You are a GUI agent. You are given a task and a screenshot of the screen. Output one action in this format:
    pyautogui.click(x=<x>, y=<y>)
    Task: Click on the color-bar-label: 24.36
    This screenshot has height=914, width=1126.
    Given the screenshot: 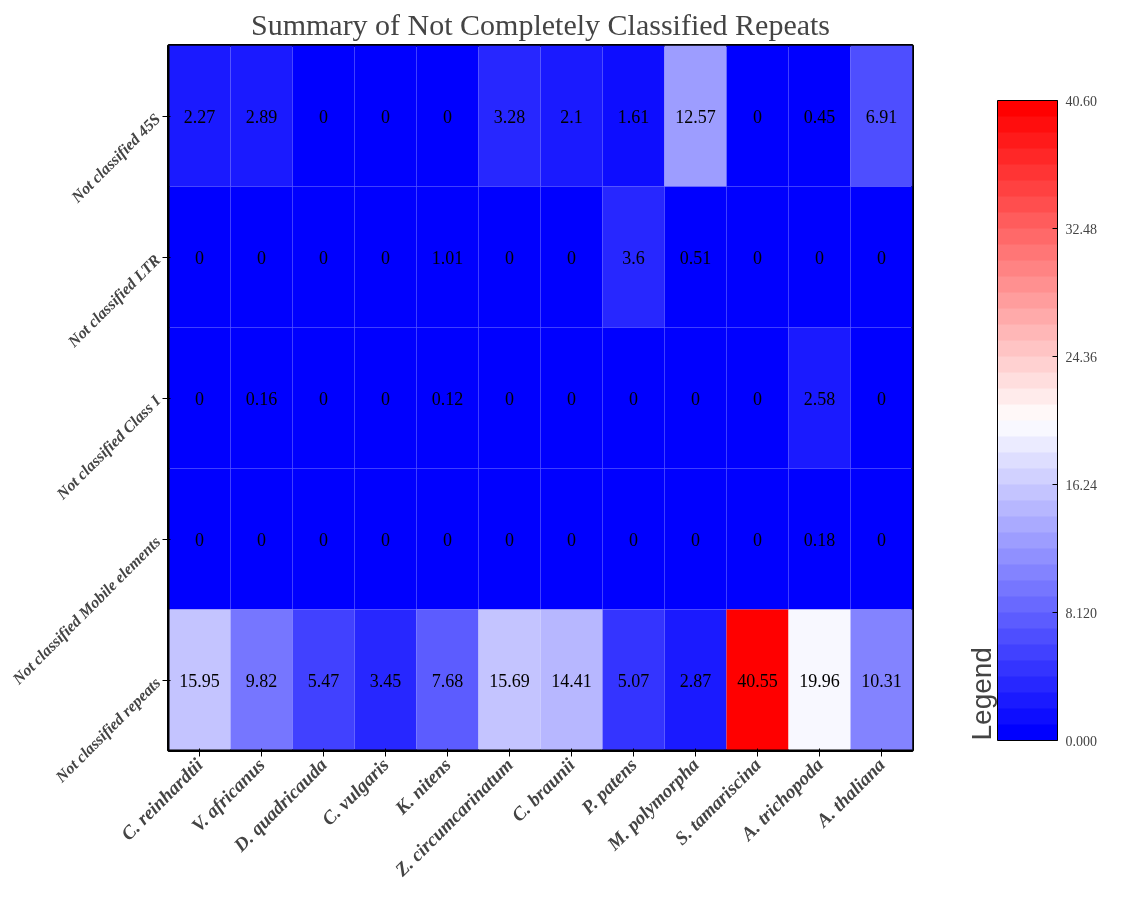 What is the action you would take?
    pyautogui.click(x=1081, y=357)
    